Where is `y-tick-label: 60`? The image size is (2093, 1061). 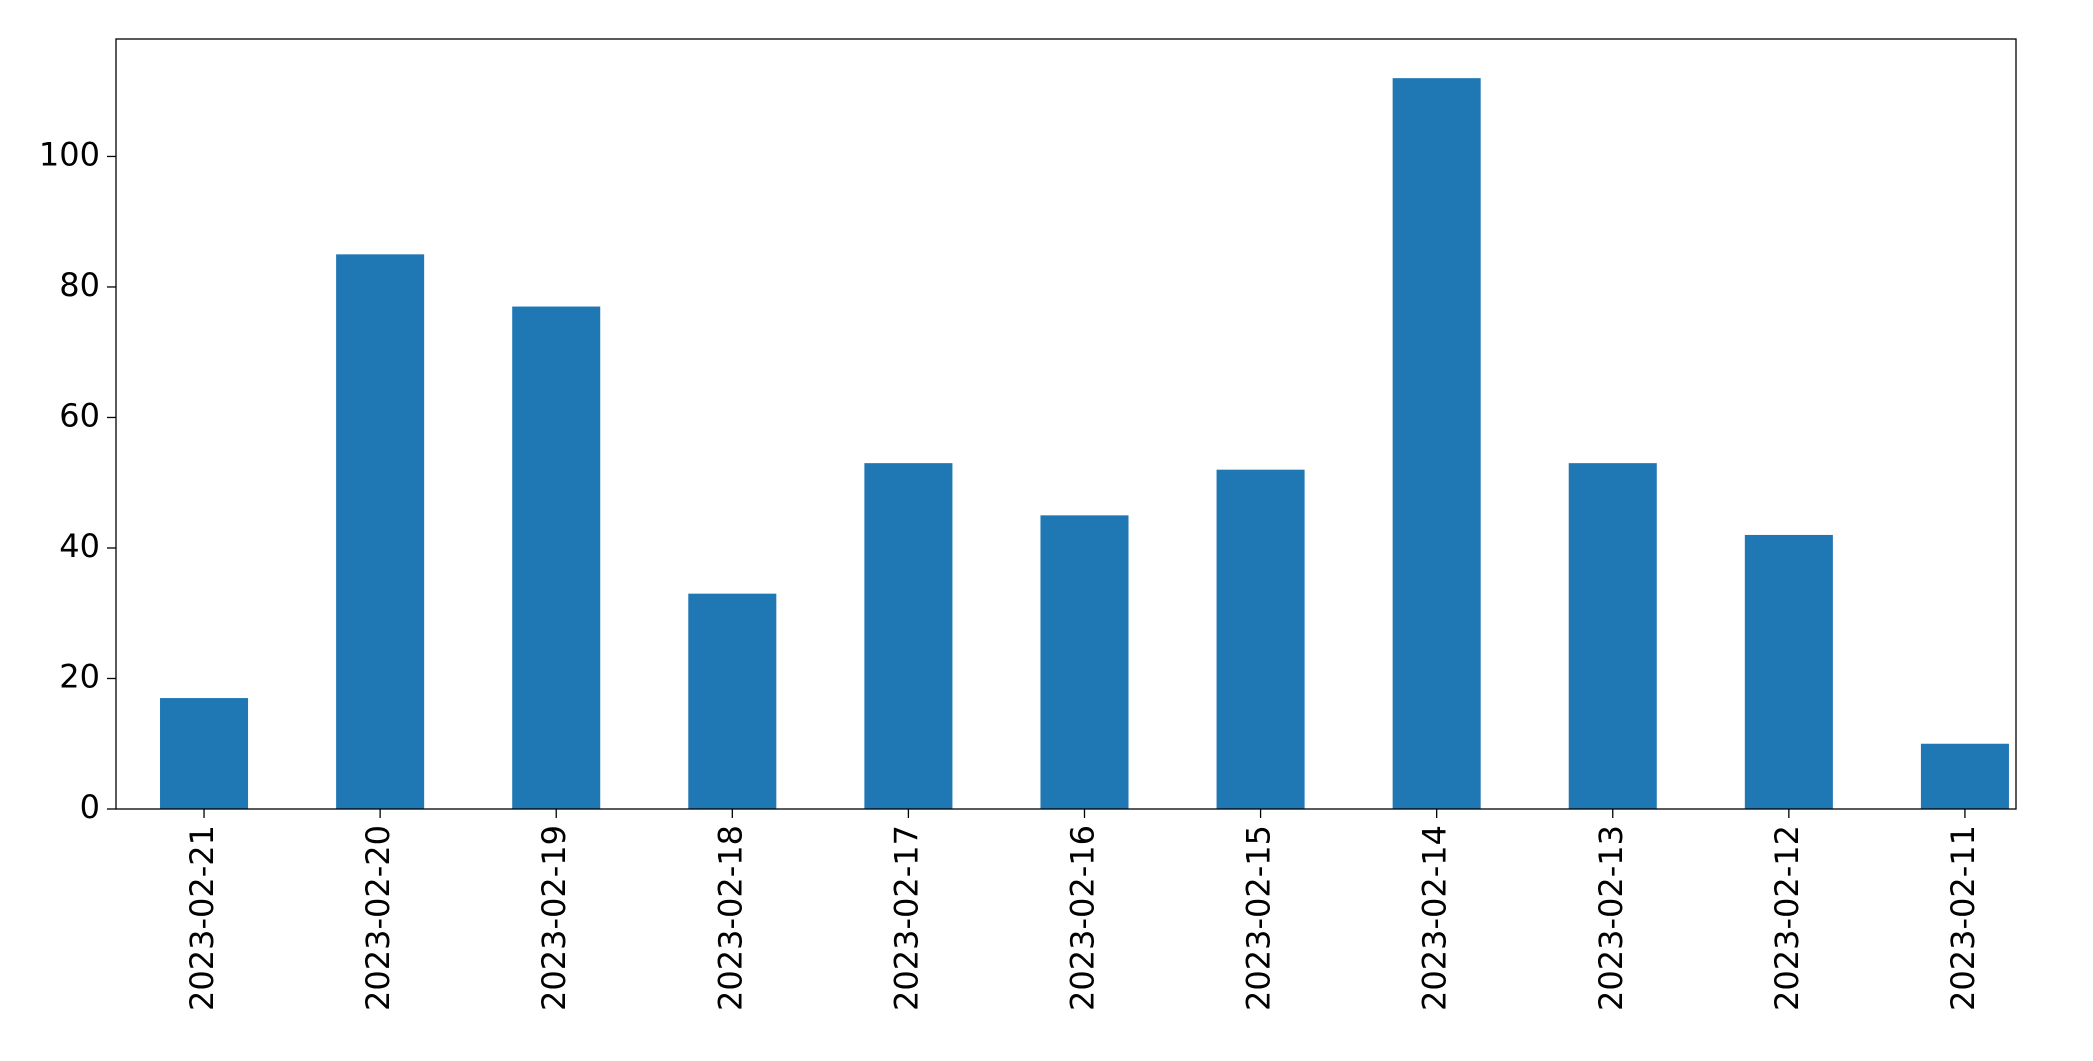 y-tick-label: 60 is located at coordinates (79, 415).